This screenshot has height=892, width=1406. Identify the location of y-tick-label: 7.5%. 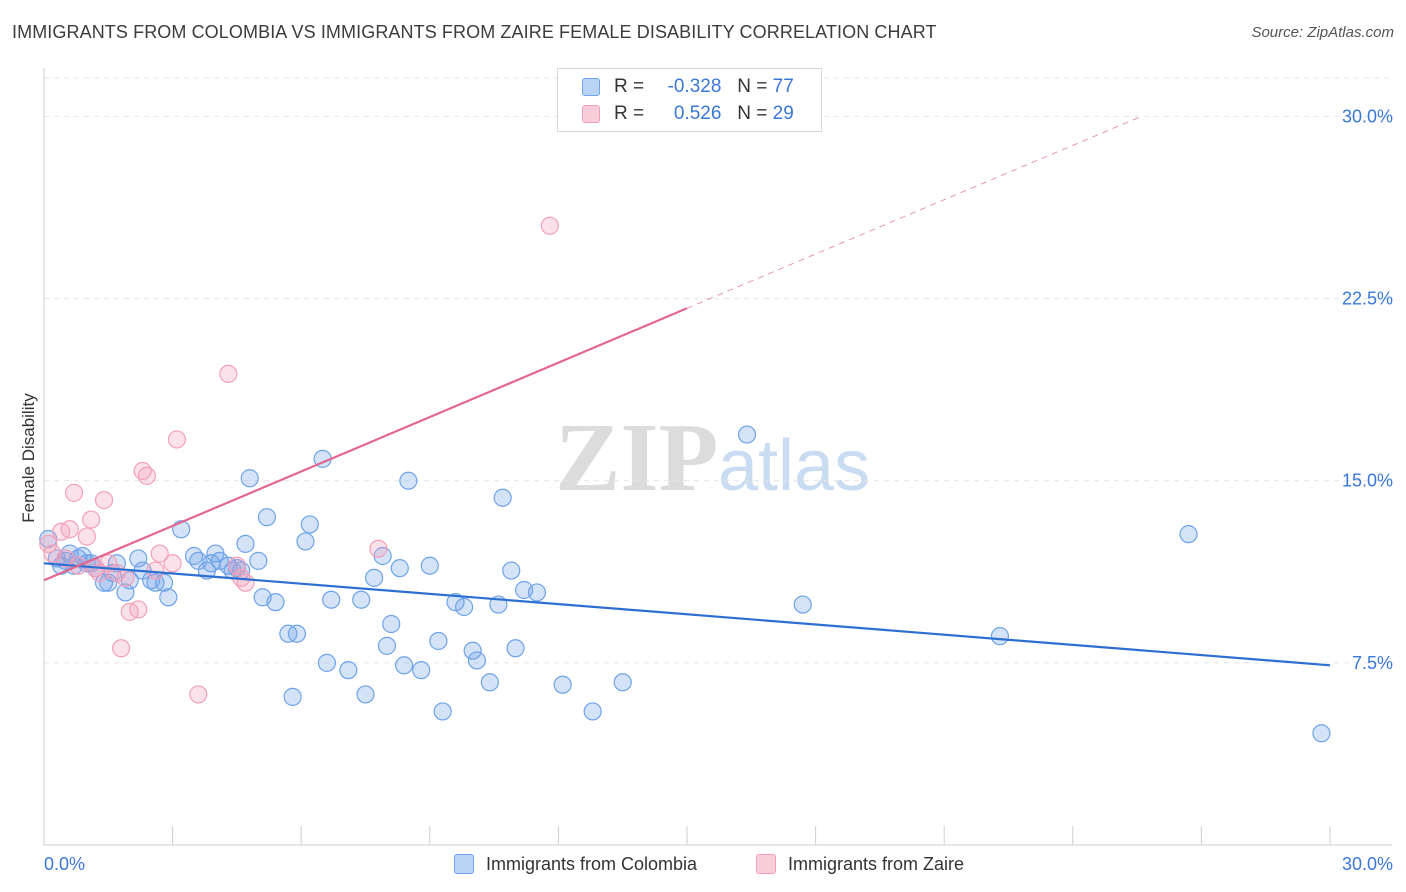
(1372, 663).